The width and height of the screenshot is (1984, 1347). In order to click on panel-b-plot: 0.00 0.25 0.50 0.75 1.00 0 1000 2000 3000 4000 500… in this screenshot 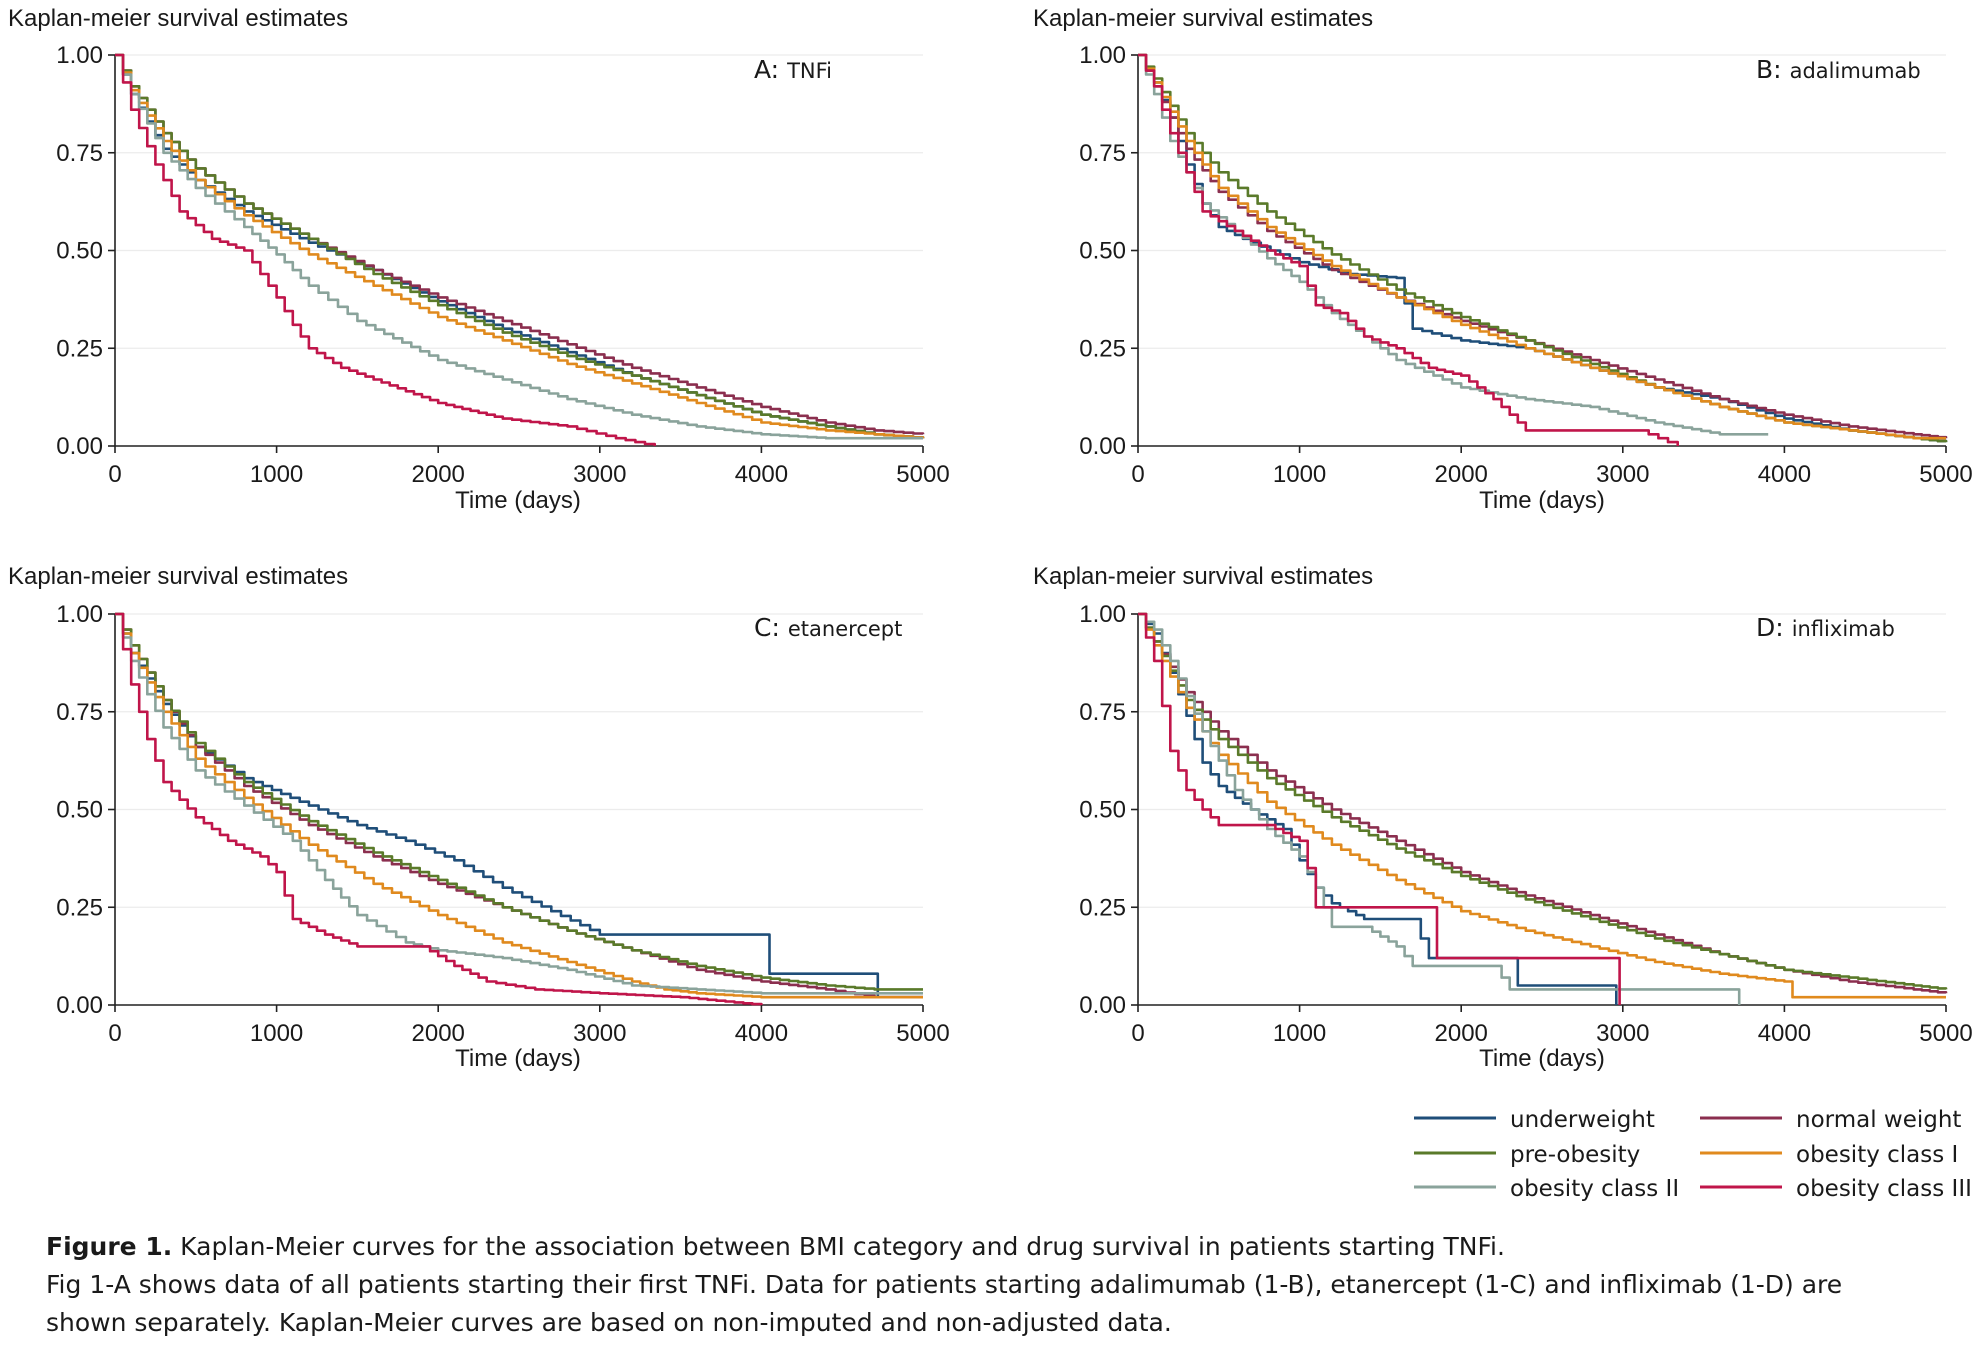, I will do `click(1525, 265)`.